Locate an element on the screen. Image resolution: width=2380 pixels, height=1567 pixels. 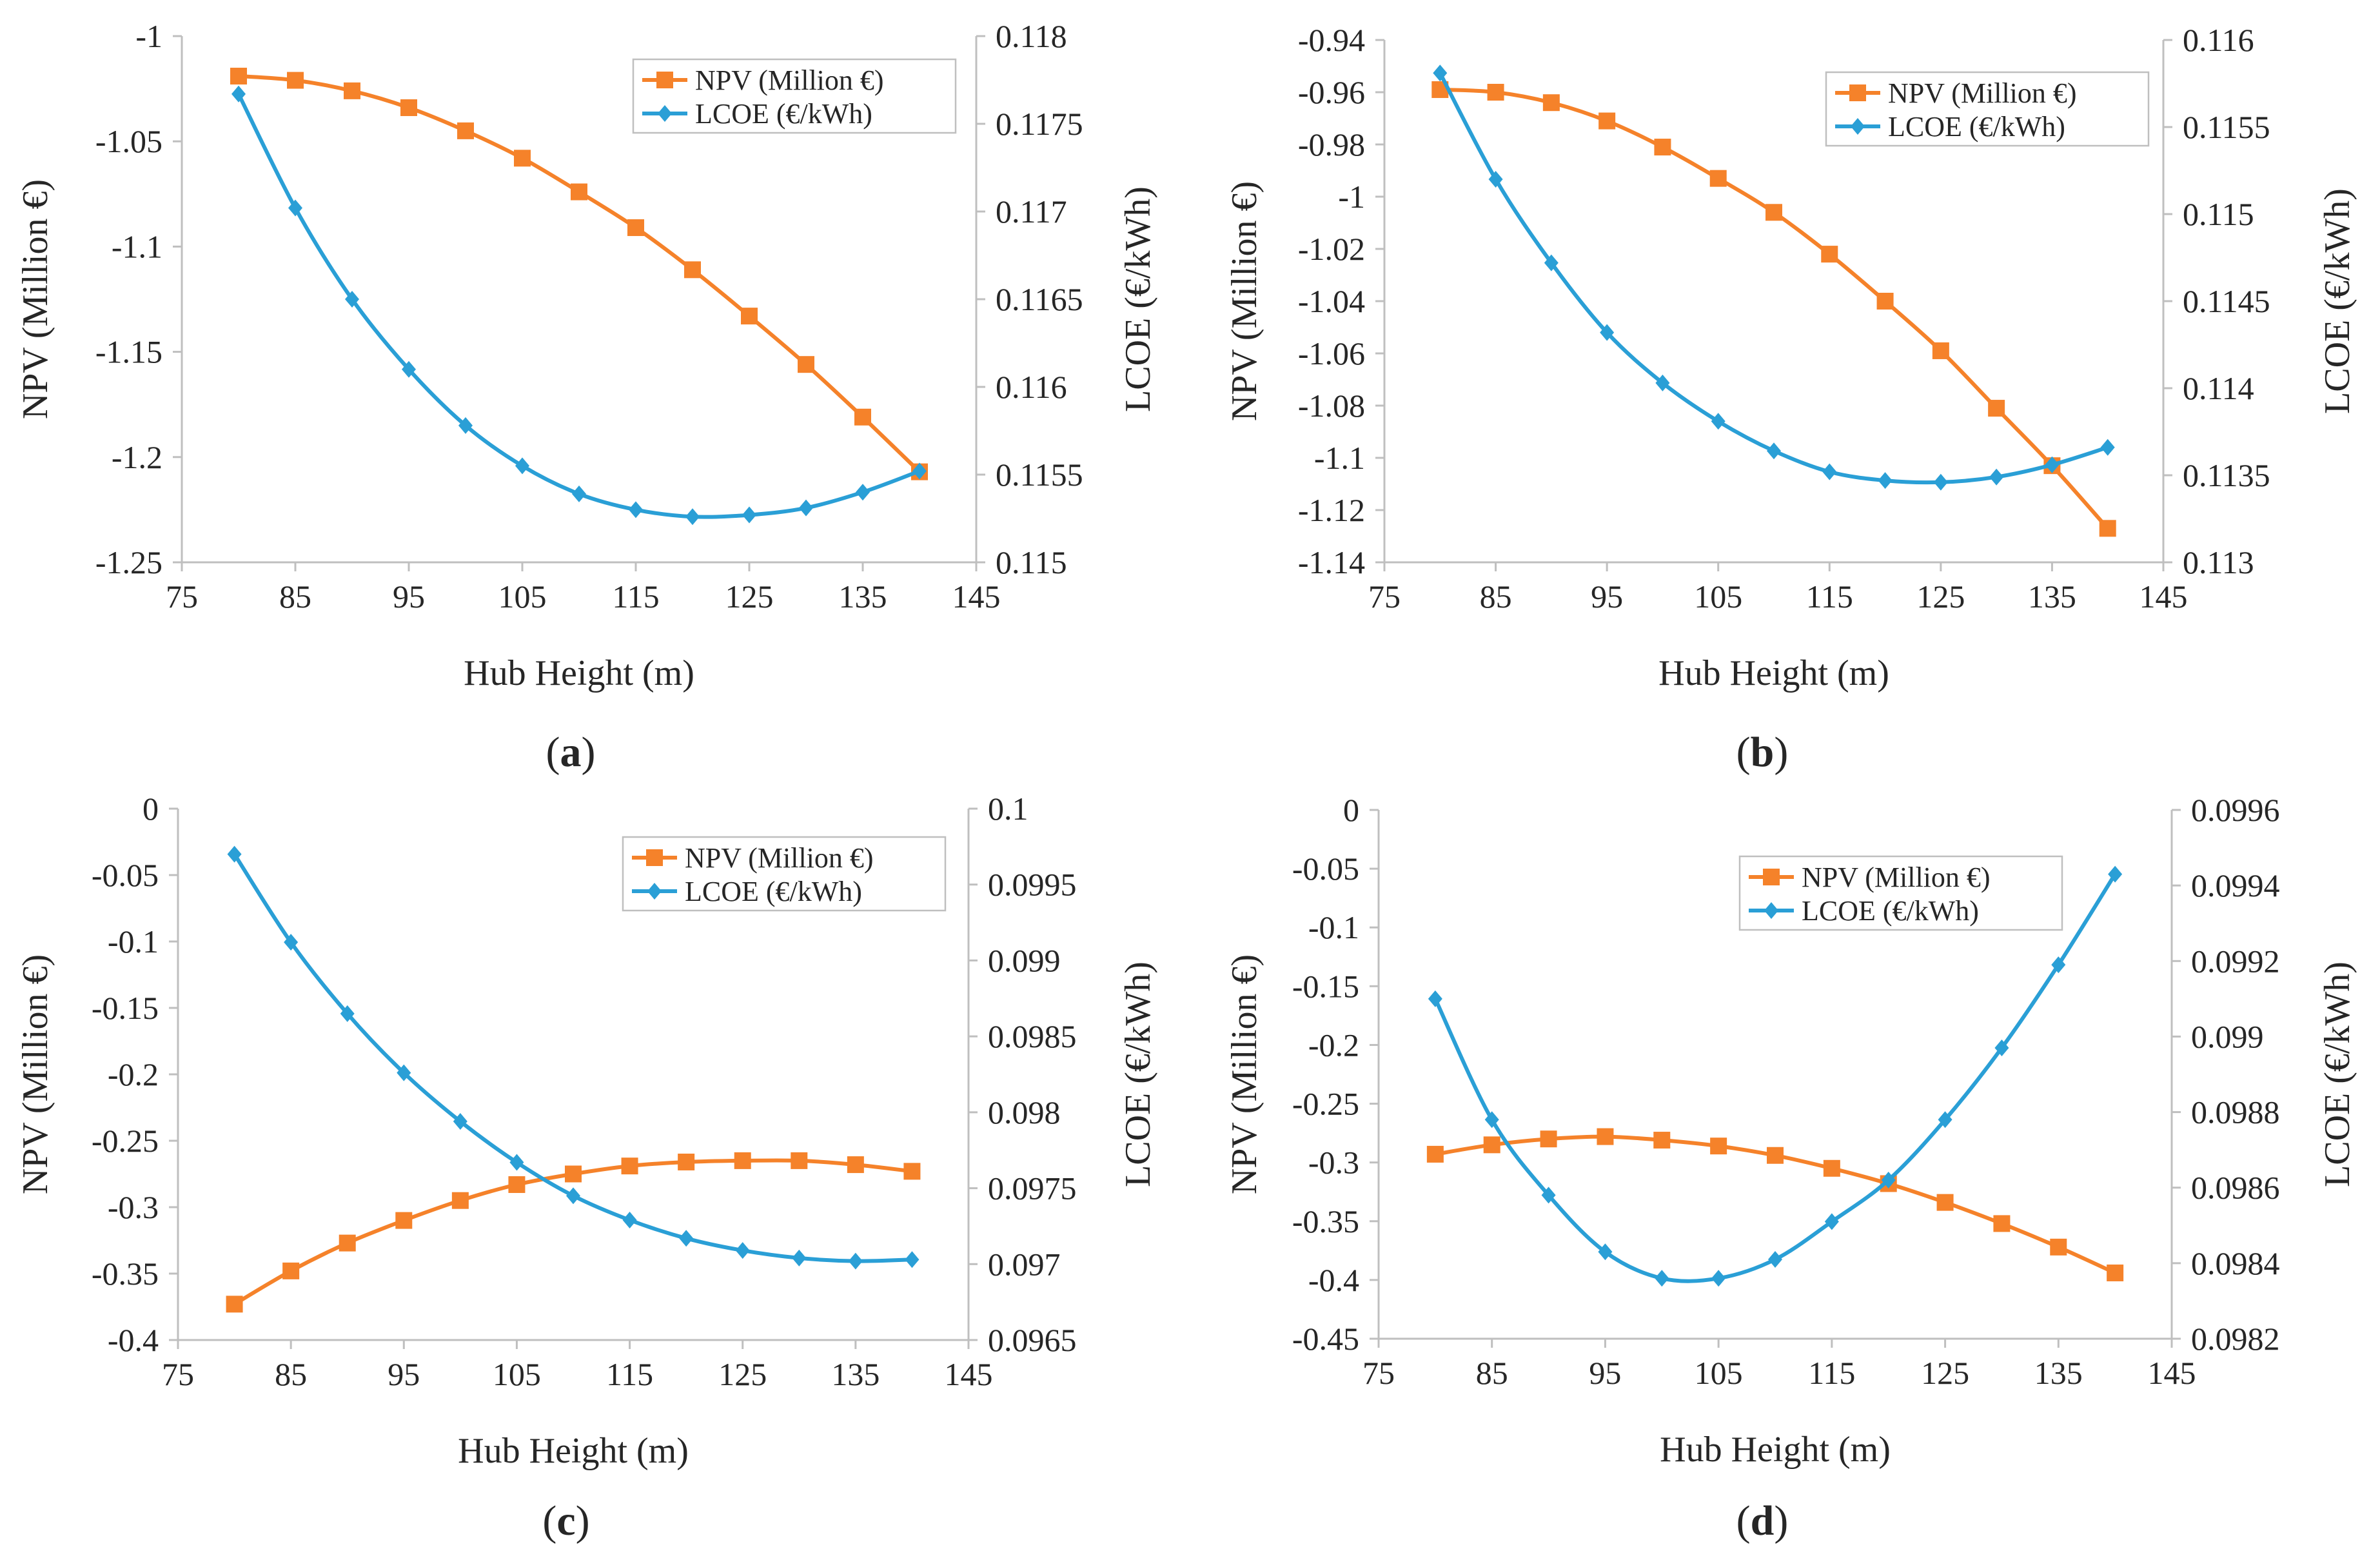
y-tick-label: -0.15 is located at coordinates (125, 1008).